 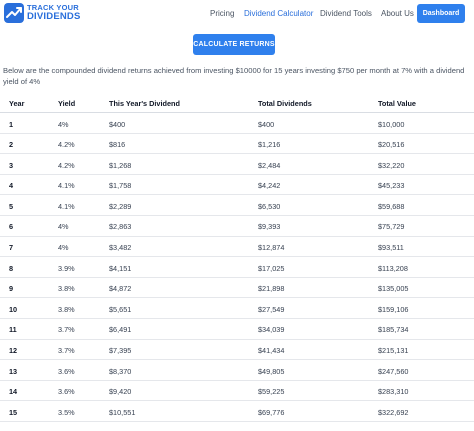 I want to click on table-row: 8 3.9% $4,151 $17,025 $113,208, so click(x=237, y=267).